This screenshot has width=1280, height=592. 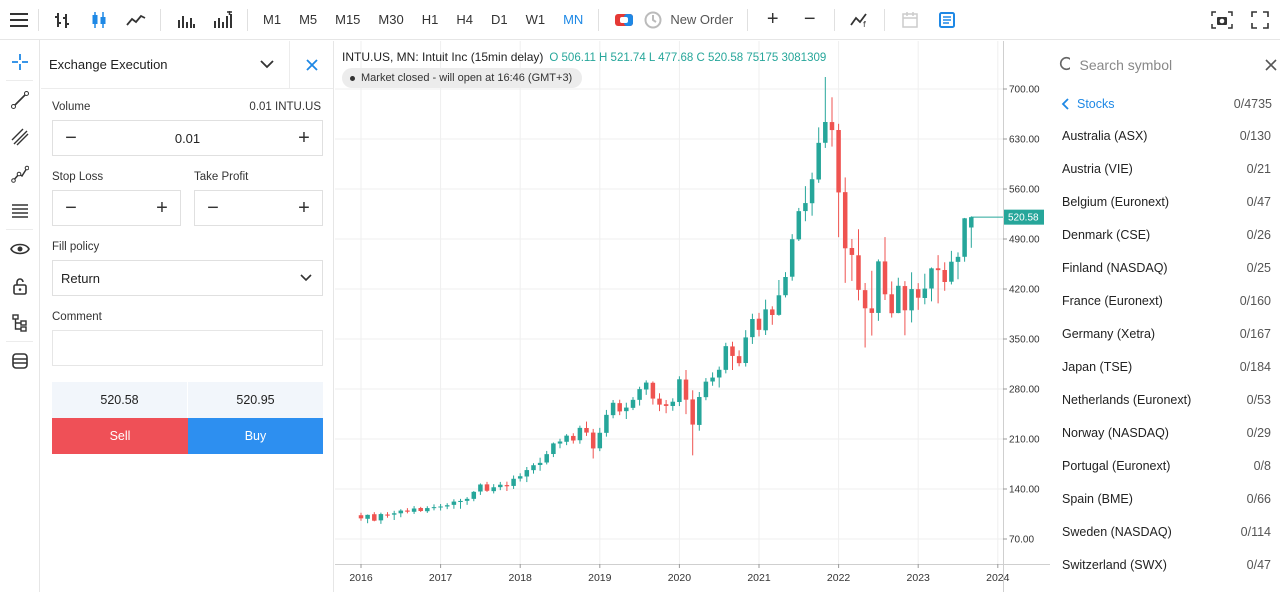 I want to click on menu-icon, so click(x=19, y=20).